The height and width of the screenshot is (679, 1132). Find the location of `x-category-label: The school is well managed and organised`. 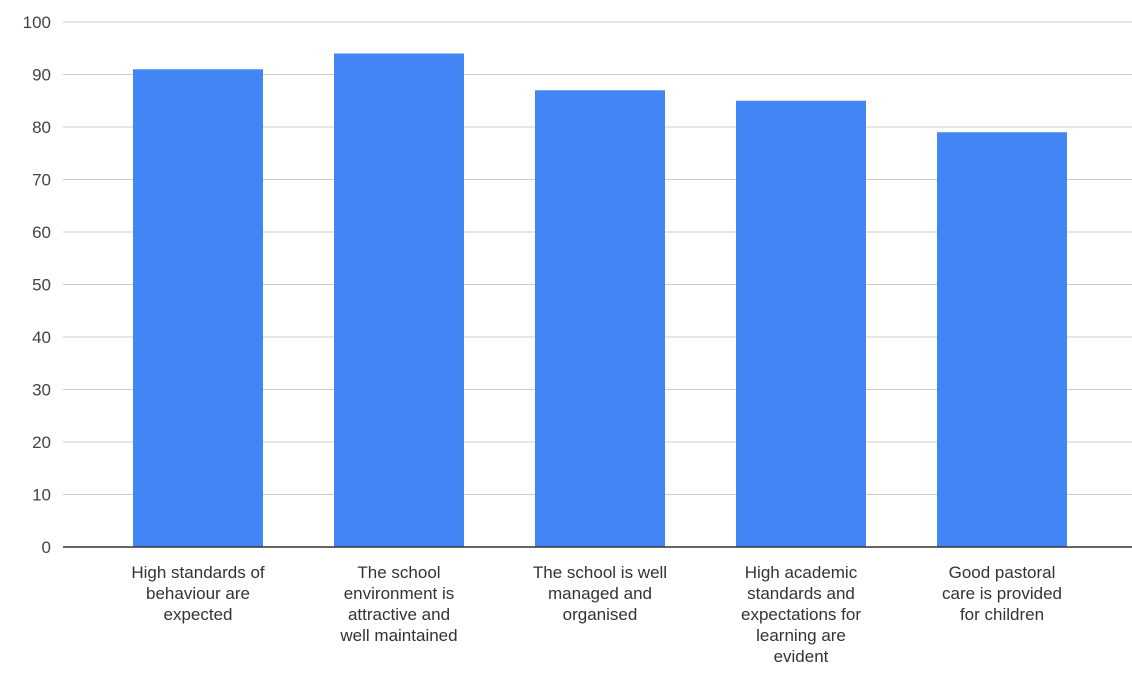

x-category-label: The school is well managed and organised is located at coordinates (600, 593).